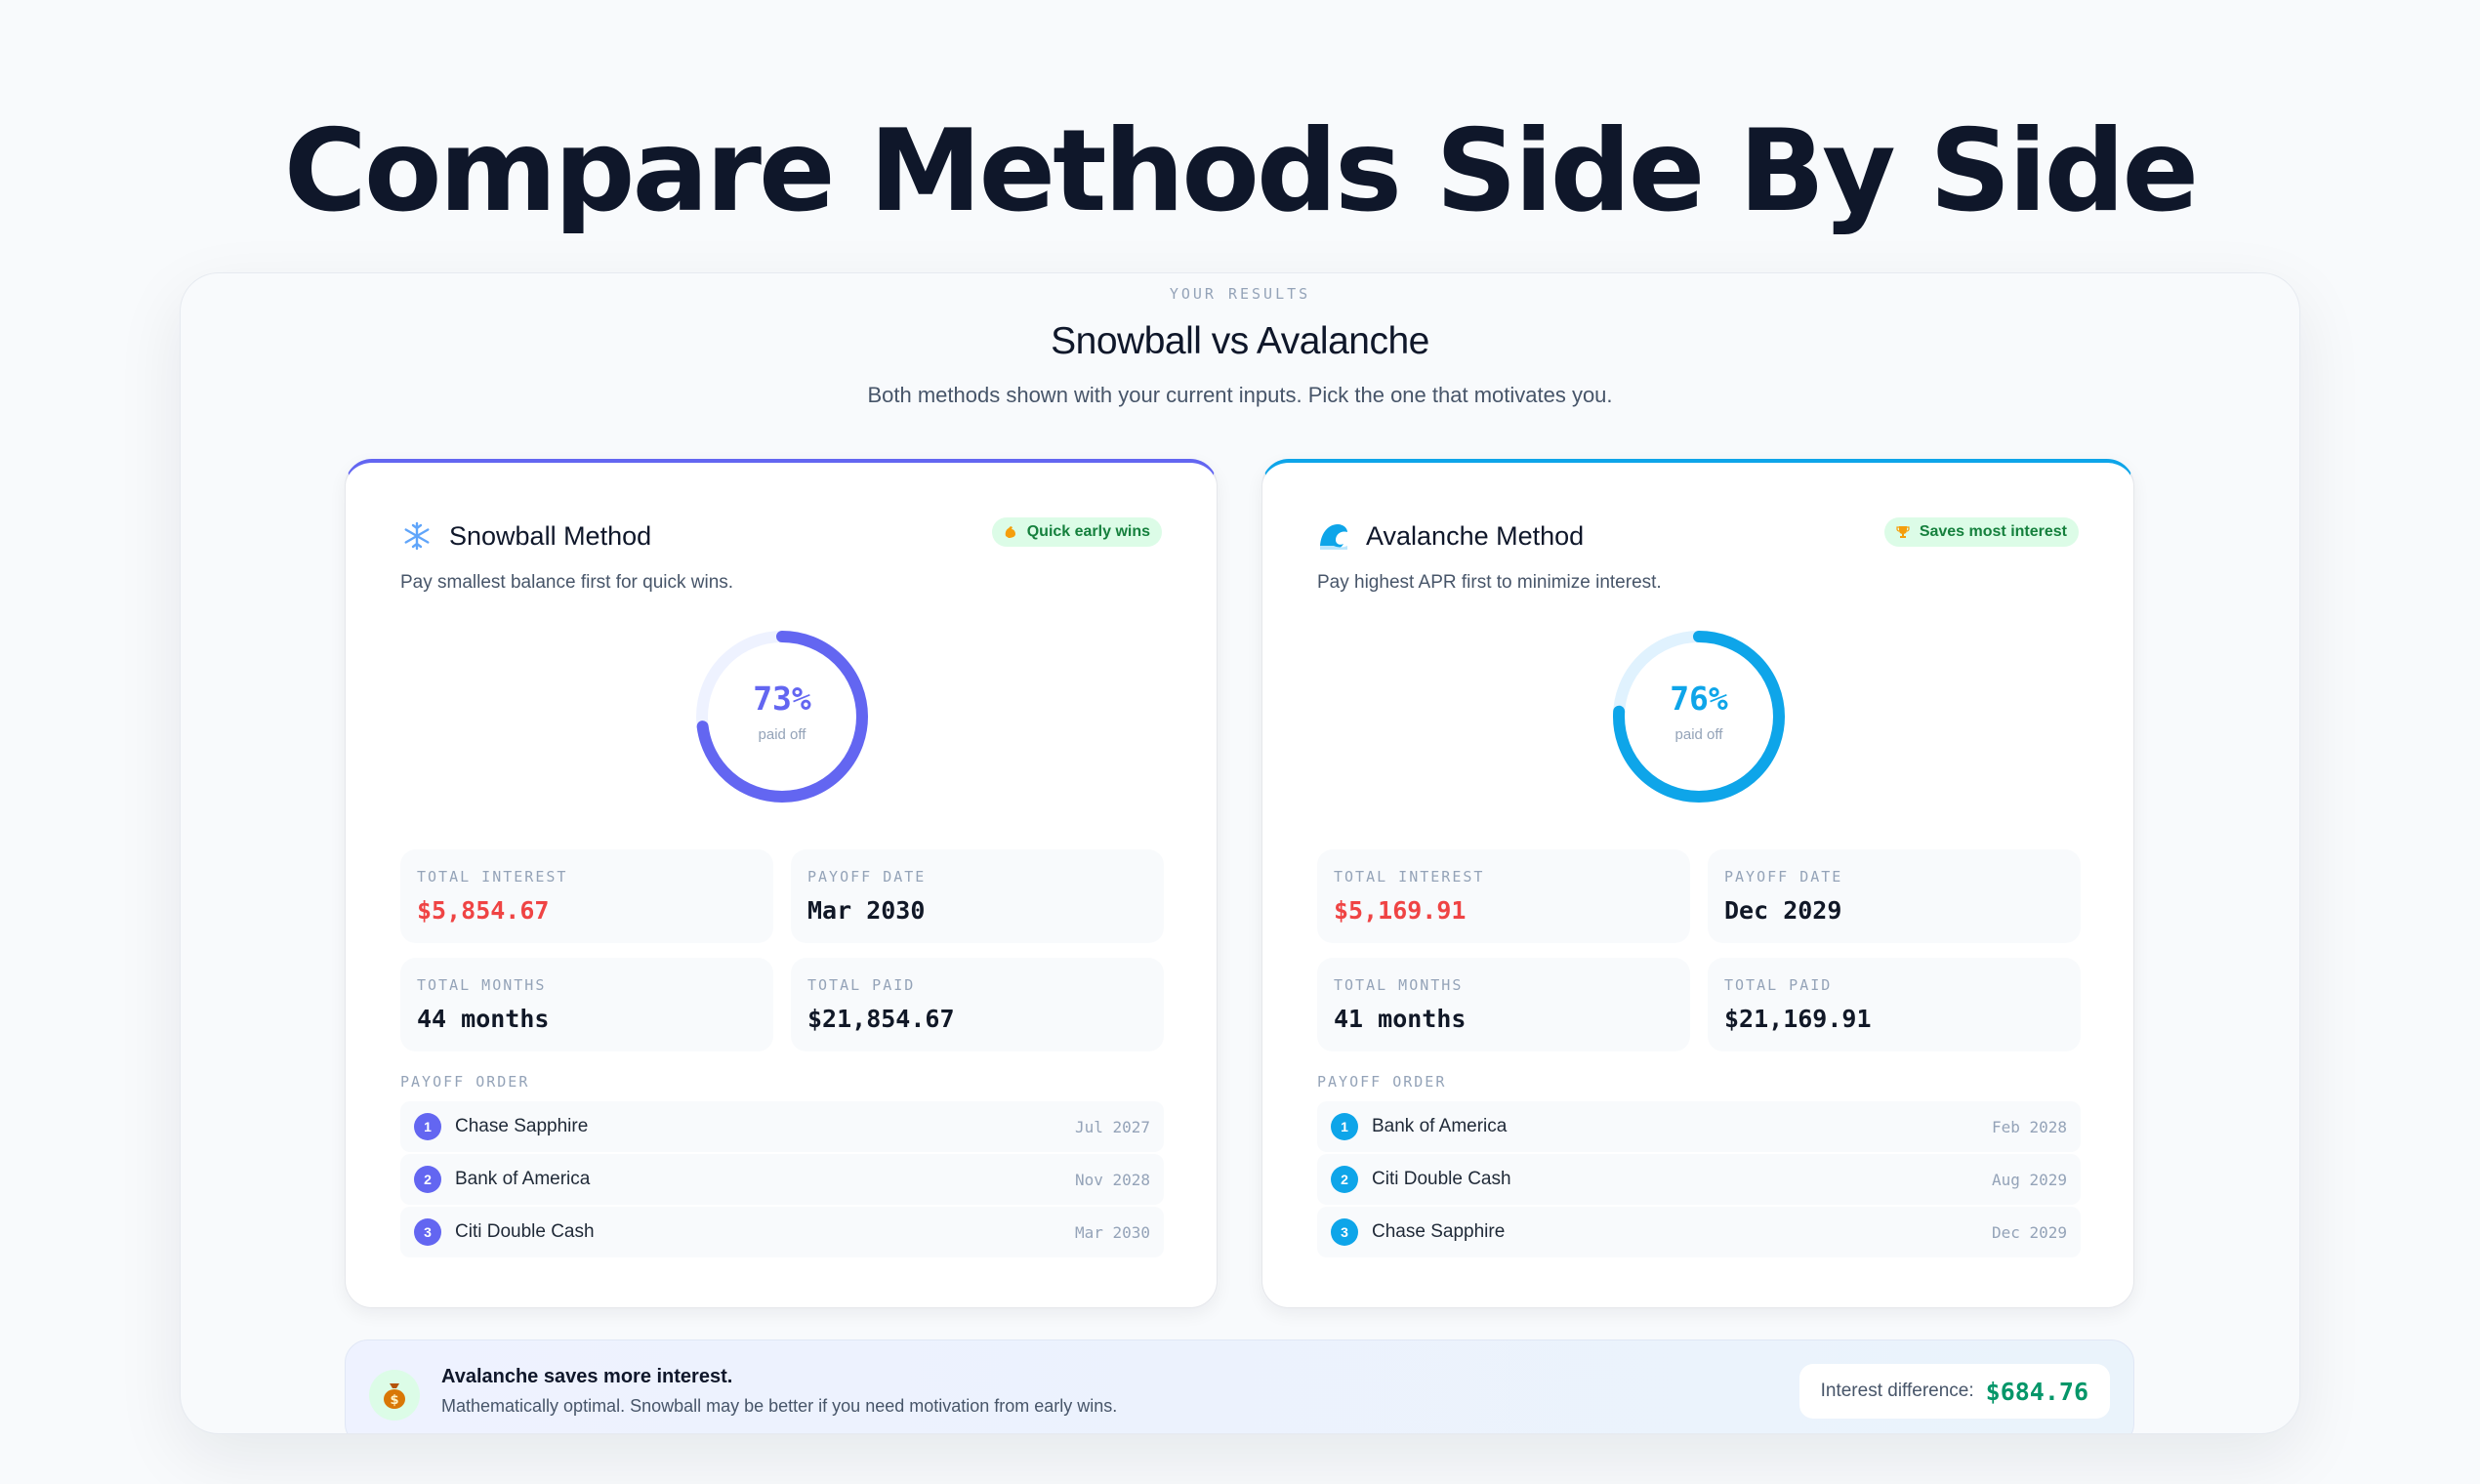 This screenshot has width=2480, height=1484. I want to click on snowball-badge: Quick early wins, so click(1077, 532).